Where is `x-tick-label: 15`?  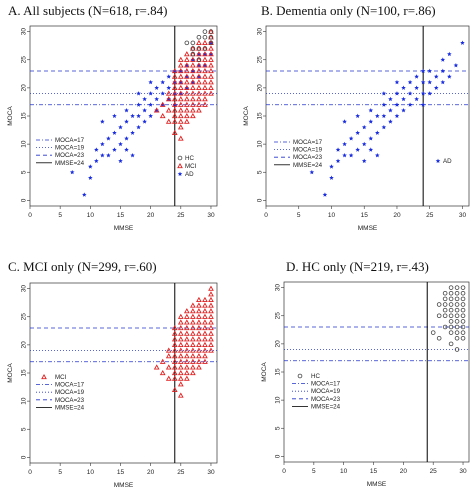 x-tick-label: 15 is located at coordinates (374, 471).